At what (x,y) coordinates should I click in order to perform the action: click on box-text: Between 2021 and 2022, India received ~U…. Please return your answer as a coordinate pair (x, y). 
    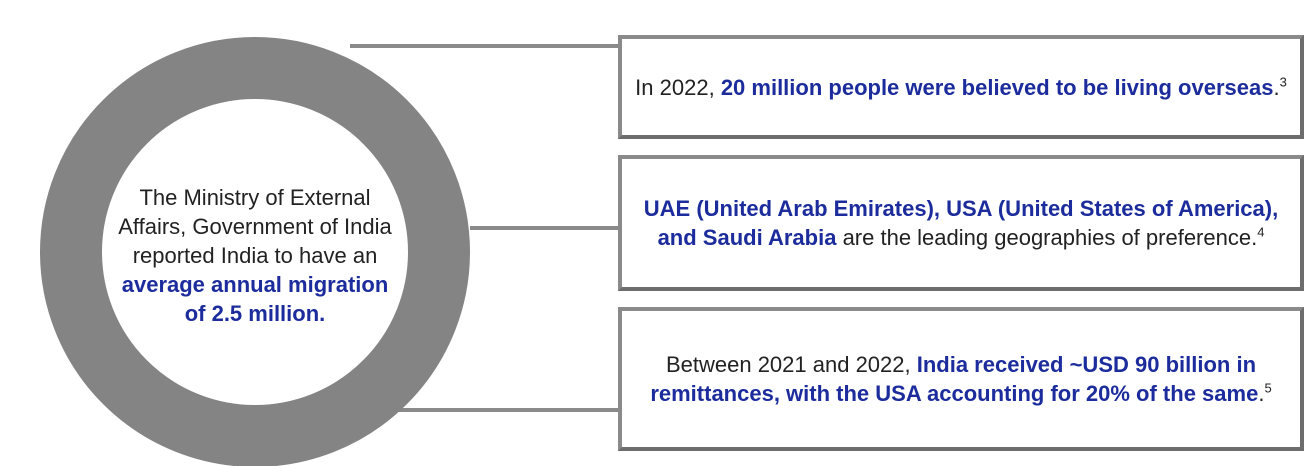
    Looking at the image, I should click on (961, 379).